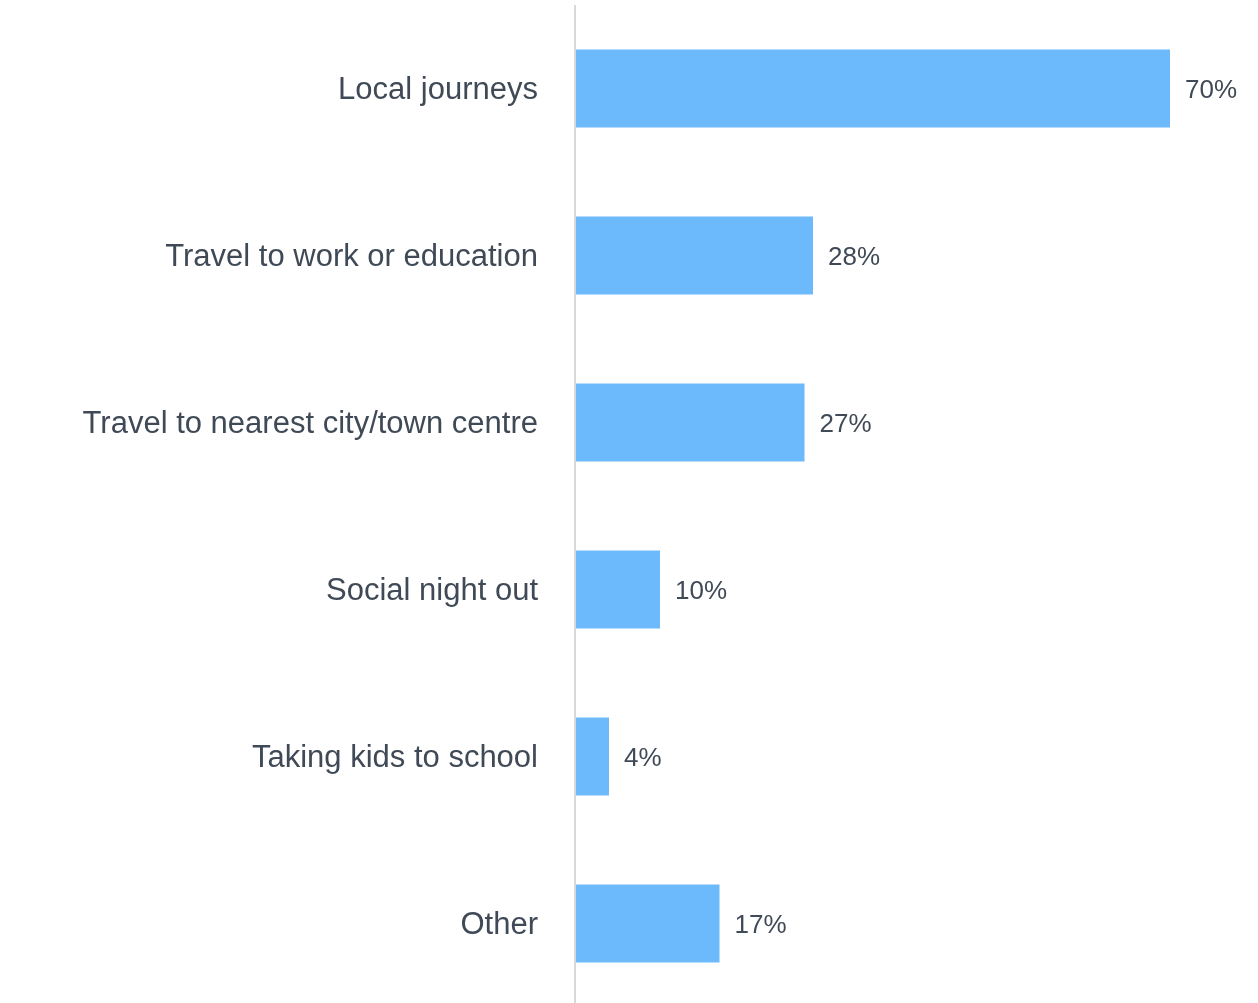  What do you see at coordinates (1211, 88) in the screenshot?
I see `data-label: 70%` at bounding box center [1211, 88].